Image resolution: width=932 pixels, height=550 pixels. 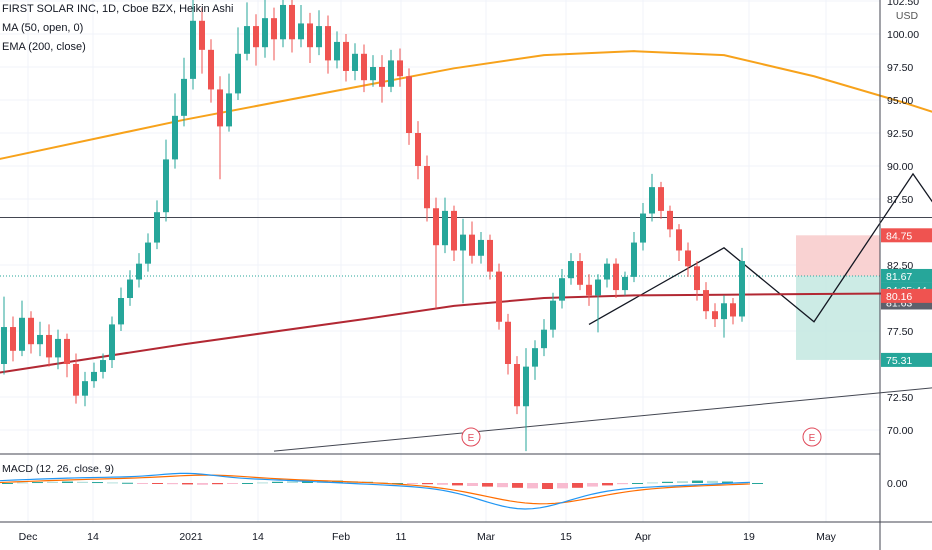 I want to click on price-badge-label: 80.16, so click(x=899, y=297).